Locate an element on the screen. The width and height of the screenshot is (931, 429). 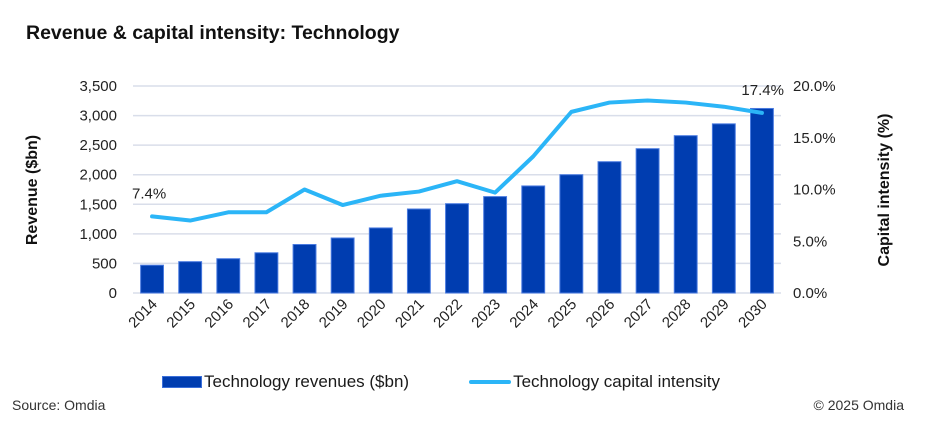
bar-2016 is located at coordinates (228, 276).